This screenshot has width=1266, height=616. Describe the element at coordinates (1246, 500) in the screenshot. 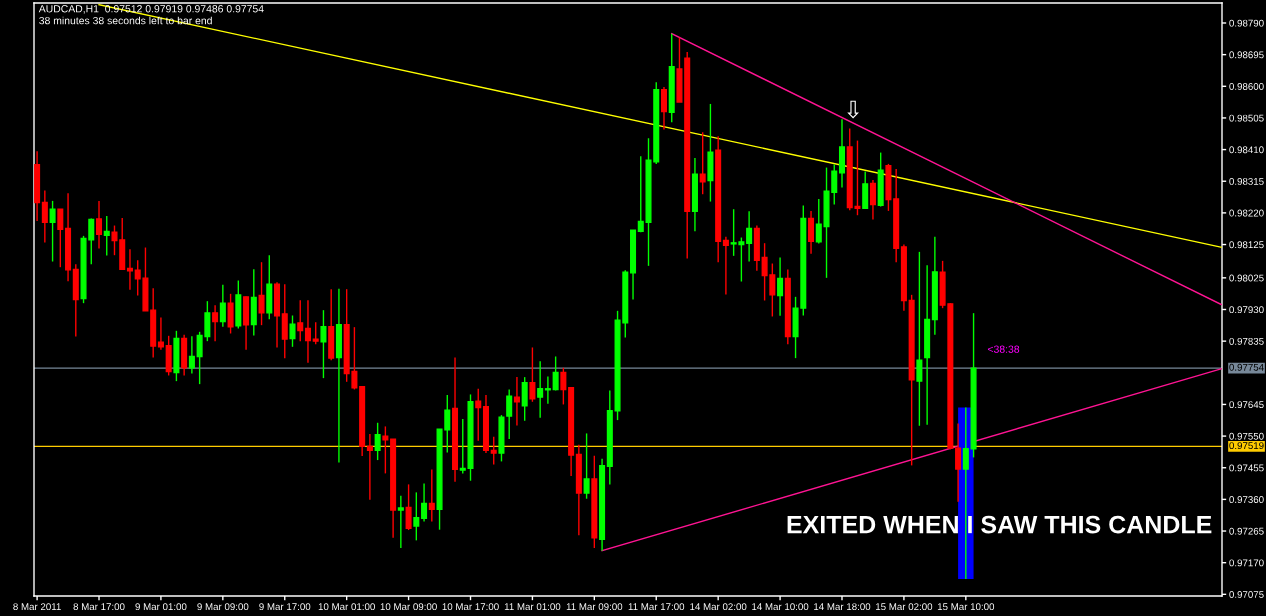

I see `y-tick-label: 0.97360` at that location.